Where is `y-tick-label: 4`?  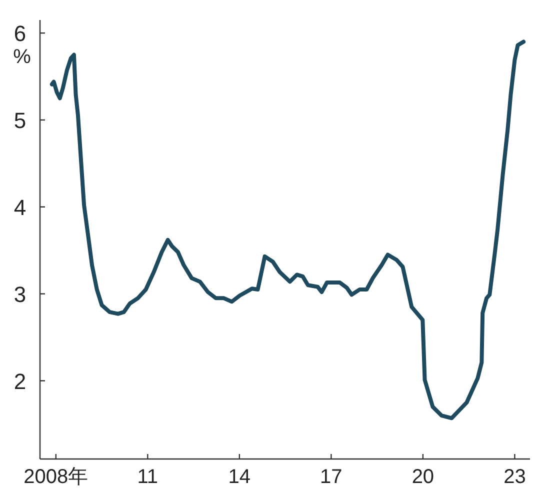
y-tick-label: 4 is located at coordinates (20, 207).